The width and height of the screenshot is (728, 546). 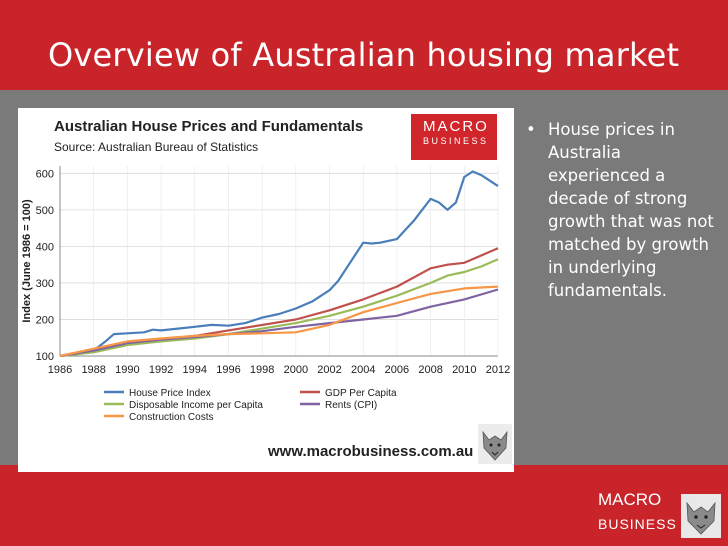 What do you see at coordinates (701, 516) in the screenshot?
I see `wolf-footer-icon` at bounding box center [701, 516].